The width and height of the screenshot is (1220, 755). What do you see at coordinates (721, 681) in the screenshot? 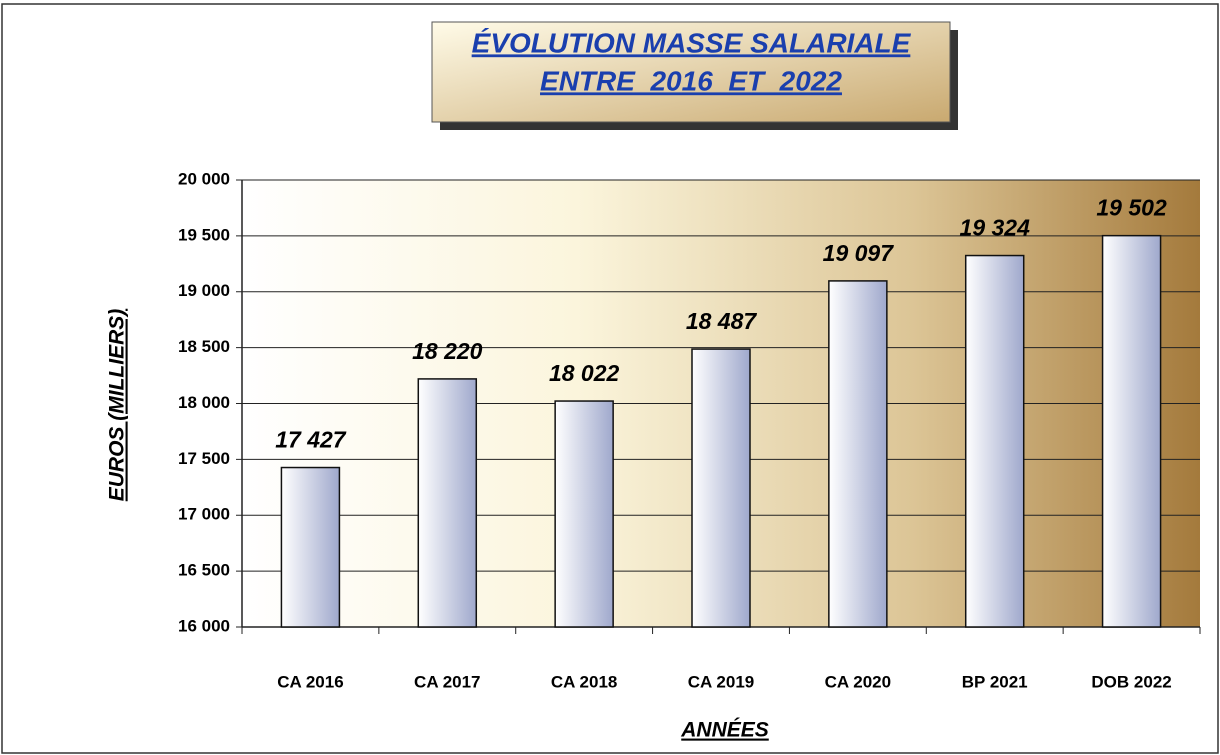
I see `x-tick-label: CA 2019` at bounding box center [721, 681].